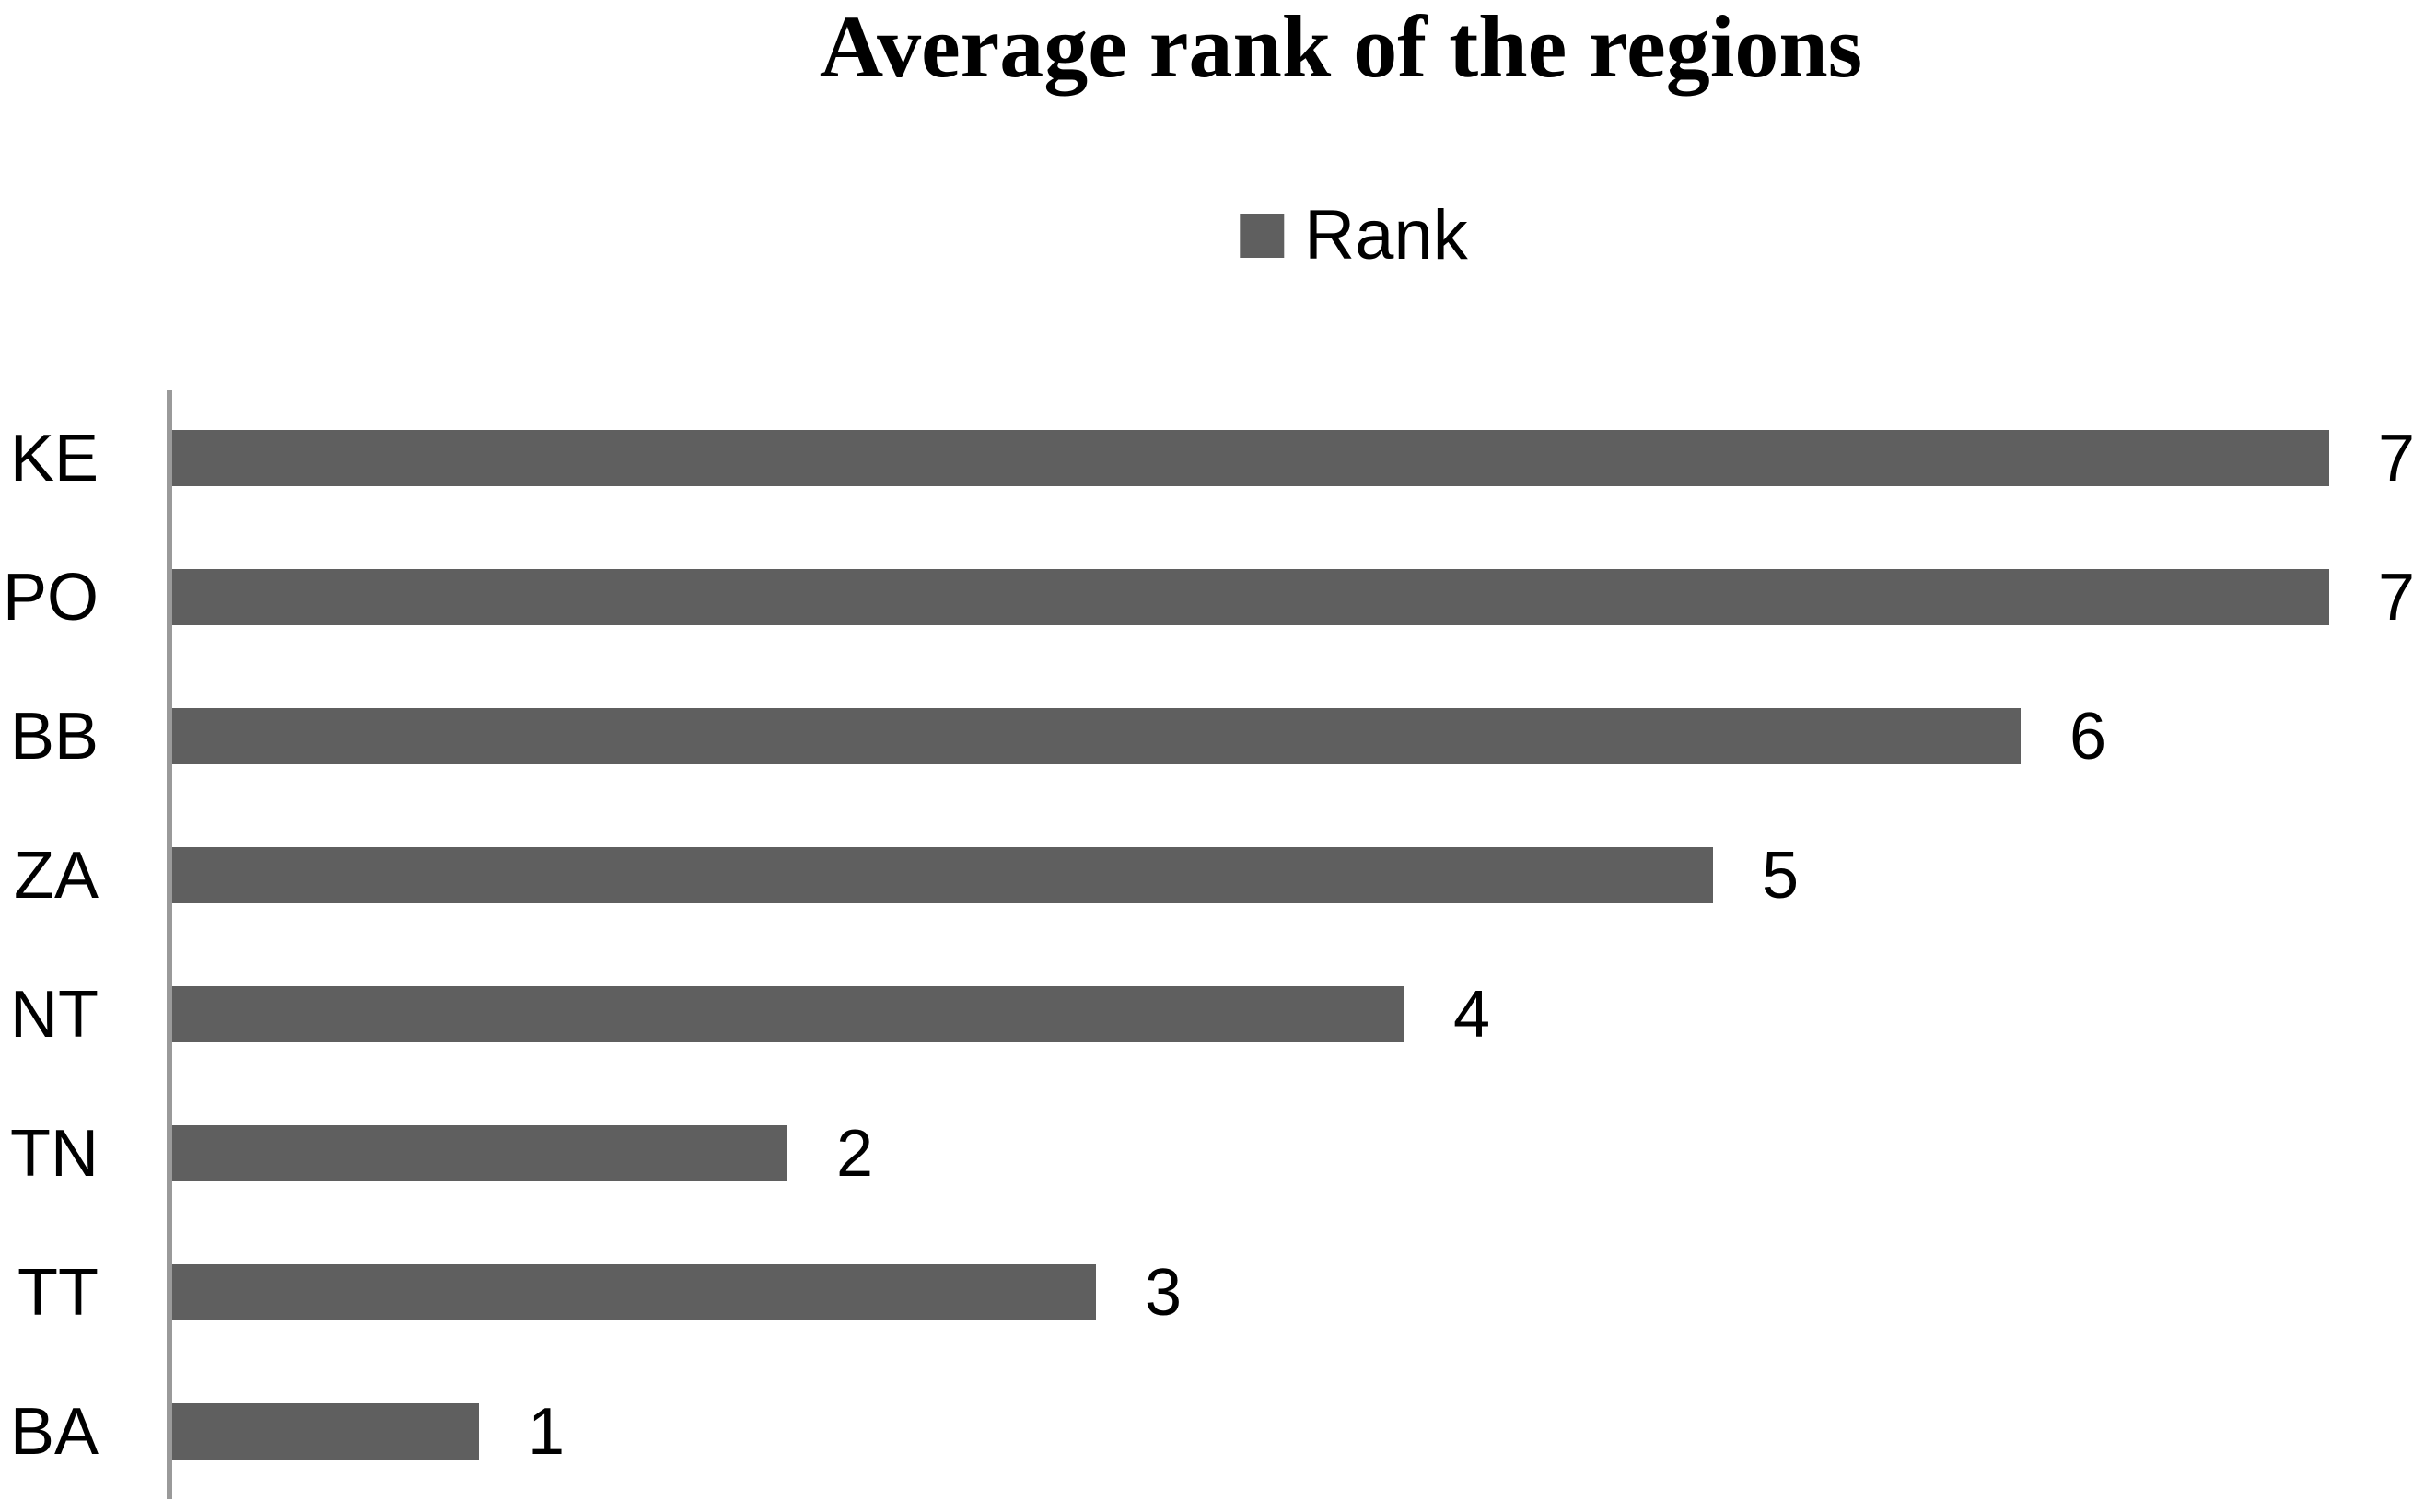 The width and height of the screenshot is (2424, 1512). What do you see at coordinates (169, 945) in the screenshot?
I see `y-axis-line` at bounding box center [169, 945].